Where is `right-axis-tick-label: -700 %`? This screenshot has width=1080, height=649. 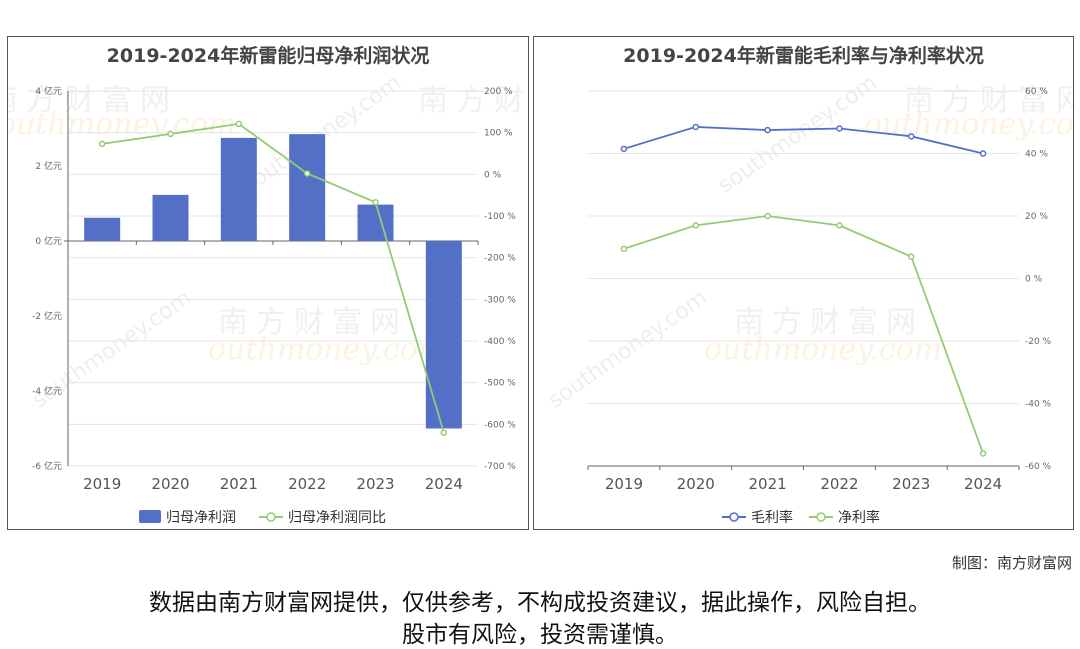 right-axis-tick-label: -700 % is located at coordinates (500, 467).